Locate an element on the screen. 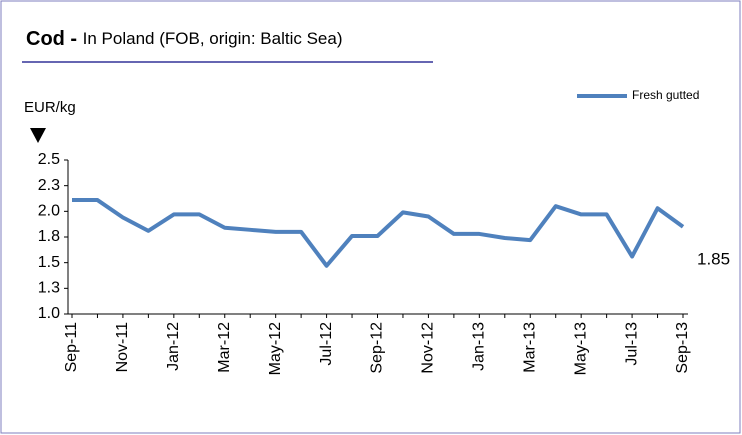 The height and width of the screenshot is (435, 742). x-tick-label: Jan-13 is located at coordinates (479, 346).